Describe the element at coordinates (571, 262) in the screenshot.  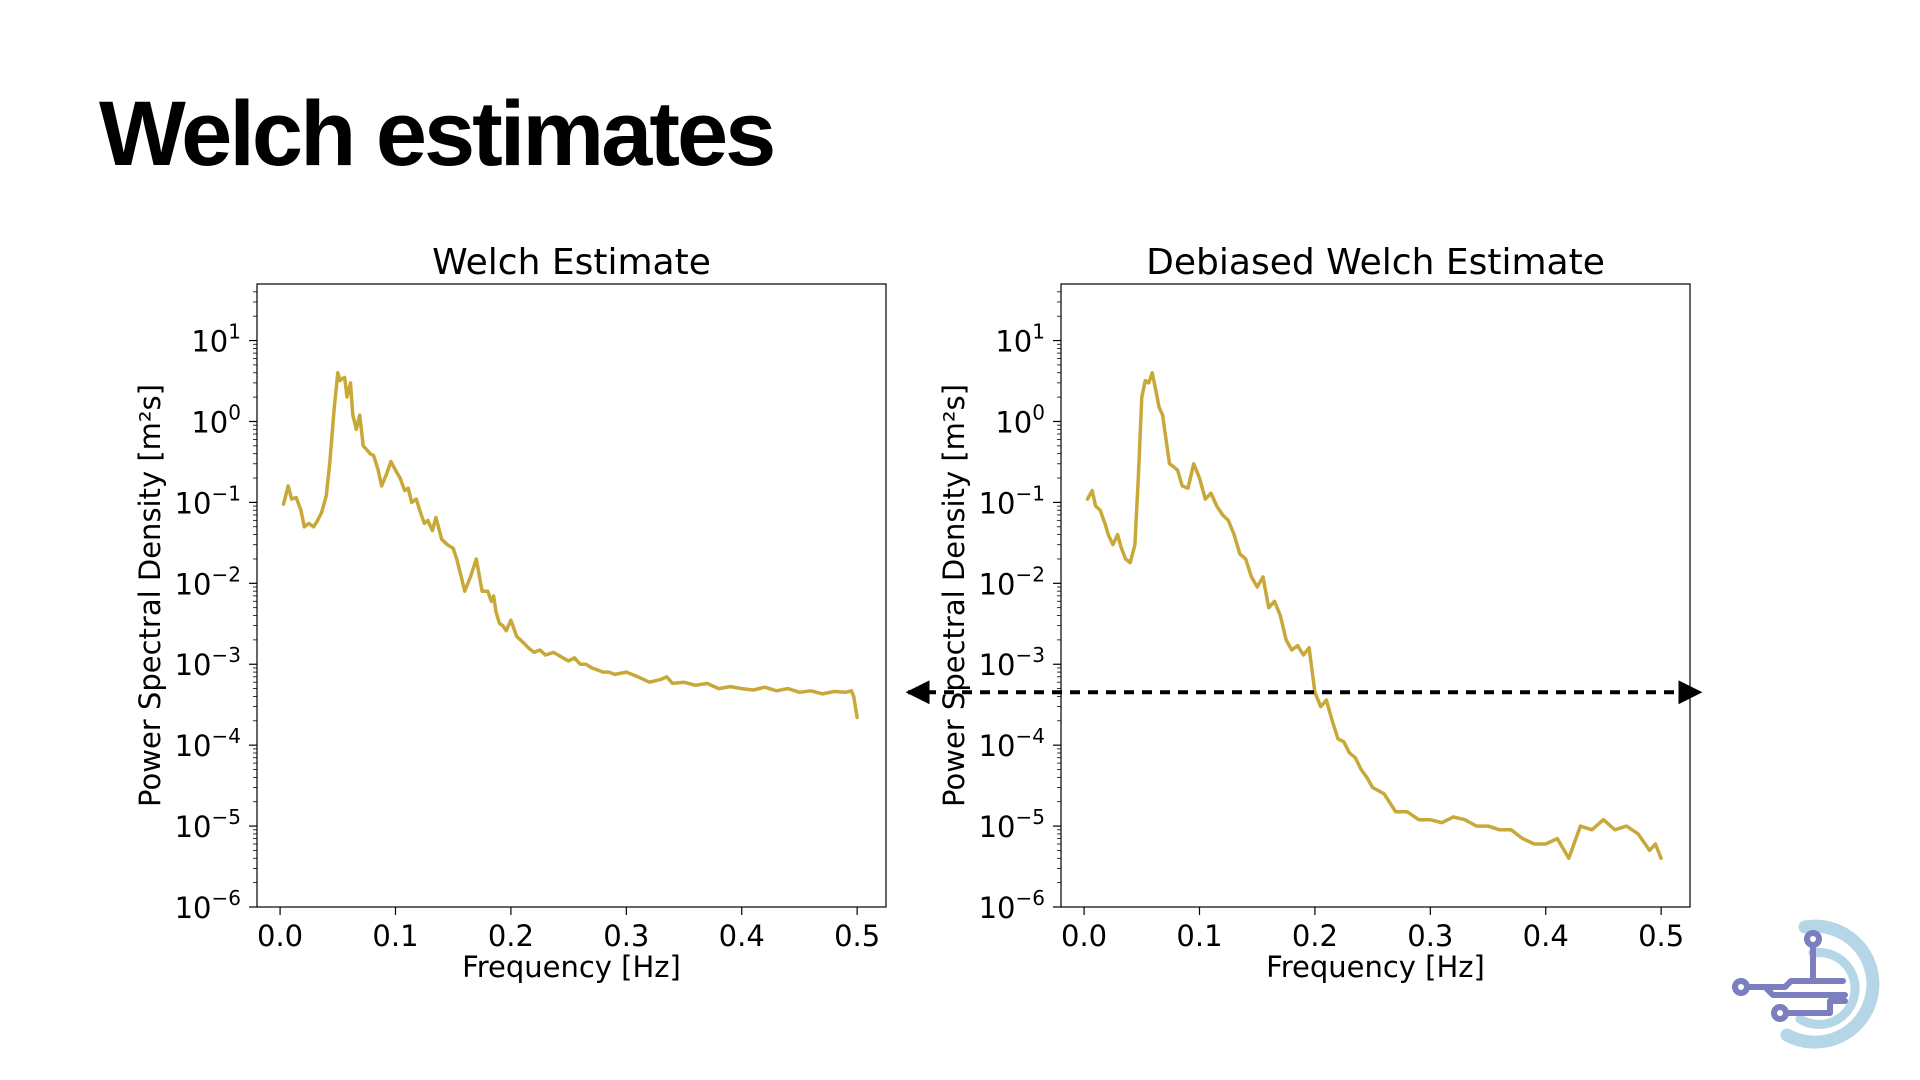
I see `chart-title: Welch Estimate` at that location.